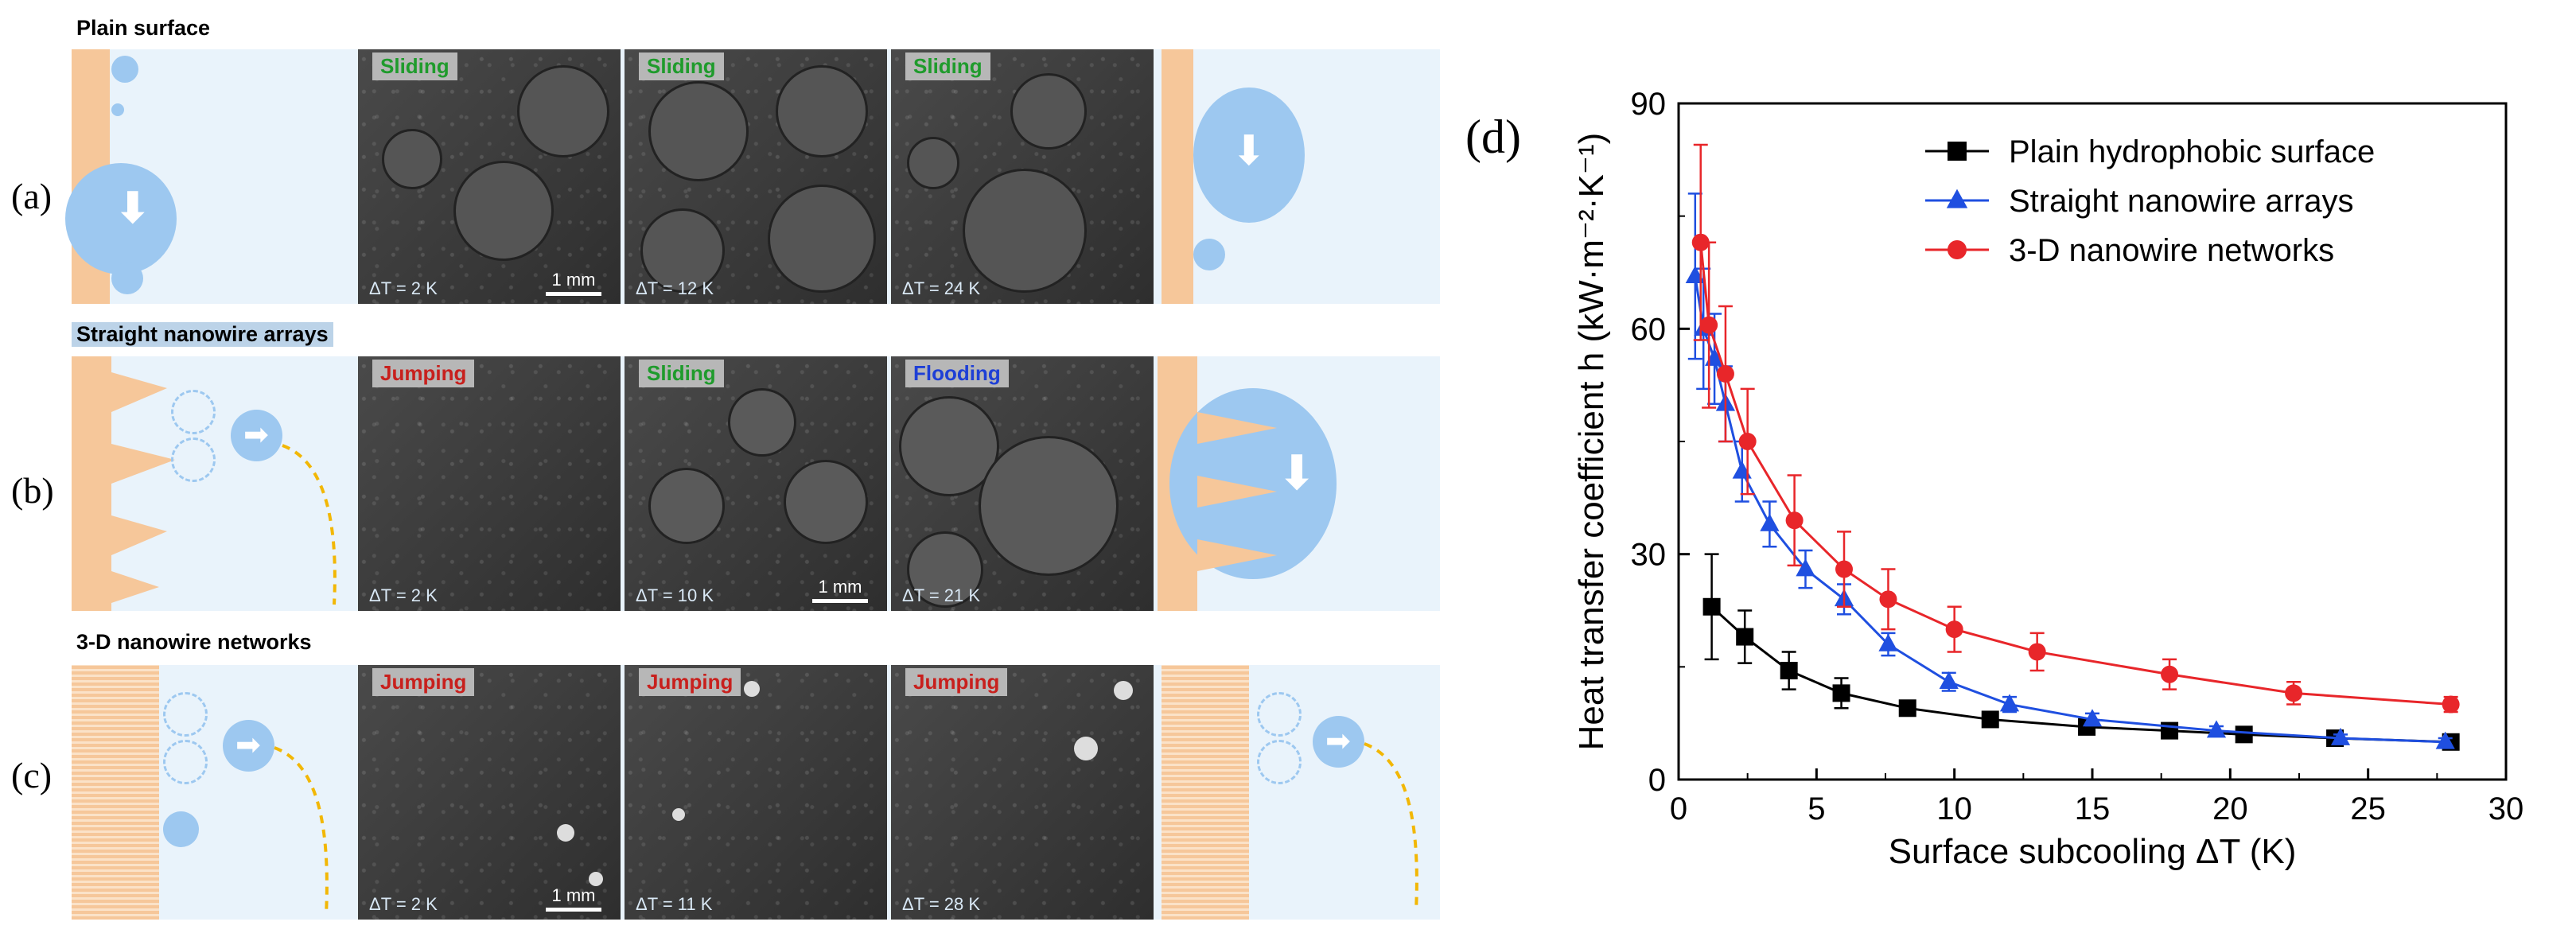 The height and width of the screenshot is (945, 2576). What do you see at coordinates (1954, 808) in the screenshot?
I see `x-tick-label: 10` at bounding box center [1954, 808].